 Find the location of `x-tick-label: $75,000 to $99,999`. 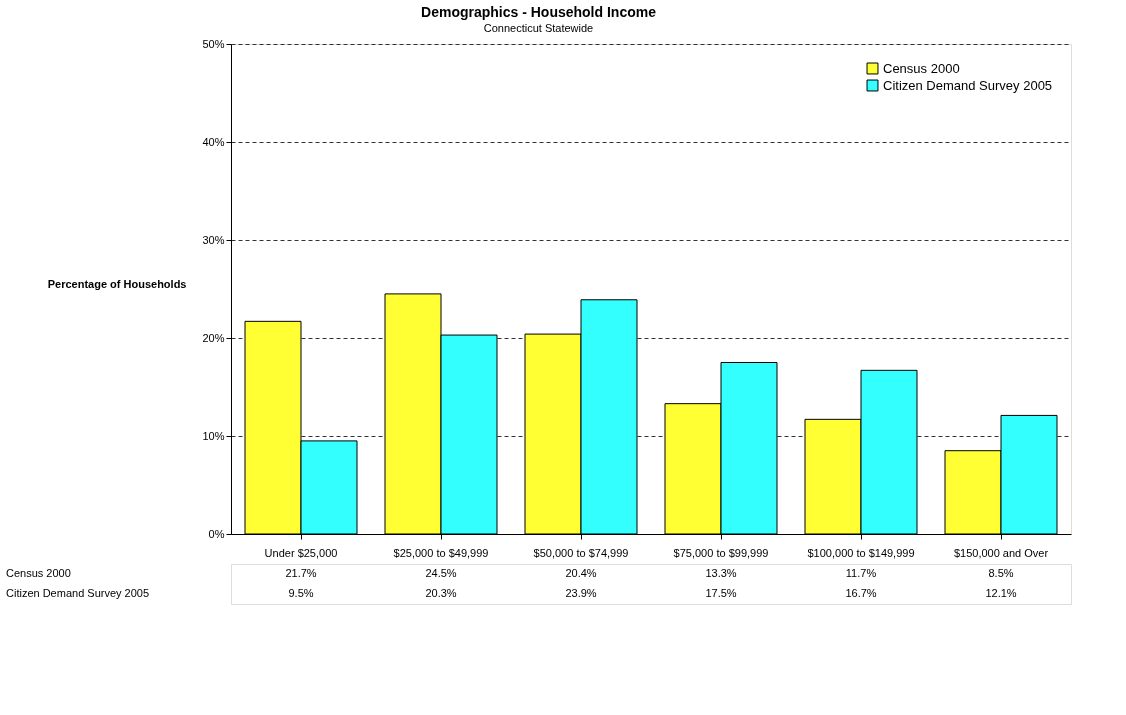

x-tick-label: $75,000 to $99,999 is located at coordinates (721, 552).